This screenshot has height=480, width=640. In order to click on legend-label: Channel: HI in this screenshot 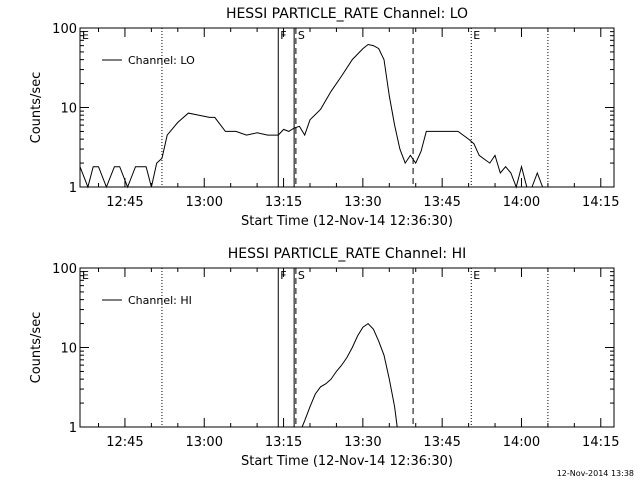, I will do `click(160, 300)`.